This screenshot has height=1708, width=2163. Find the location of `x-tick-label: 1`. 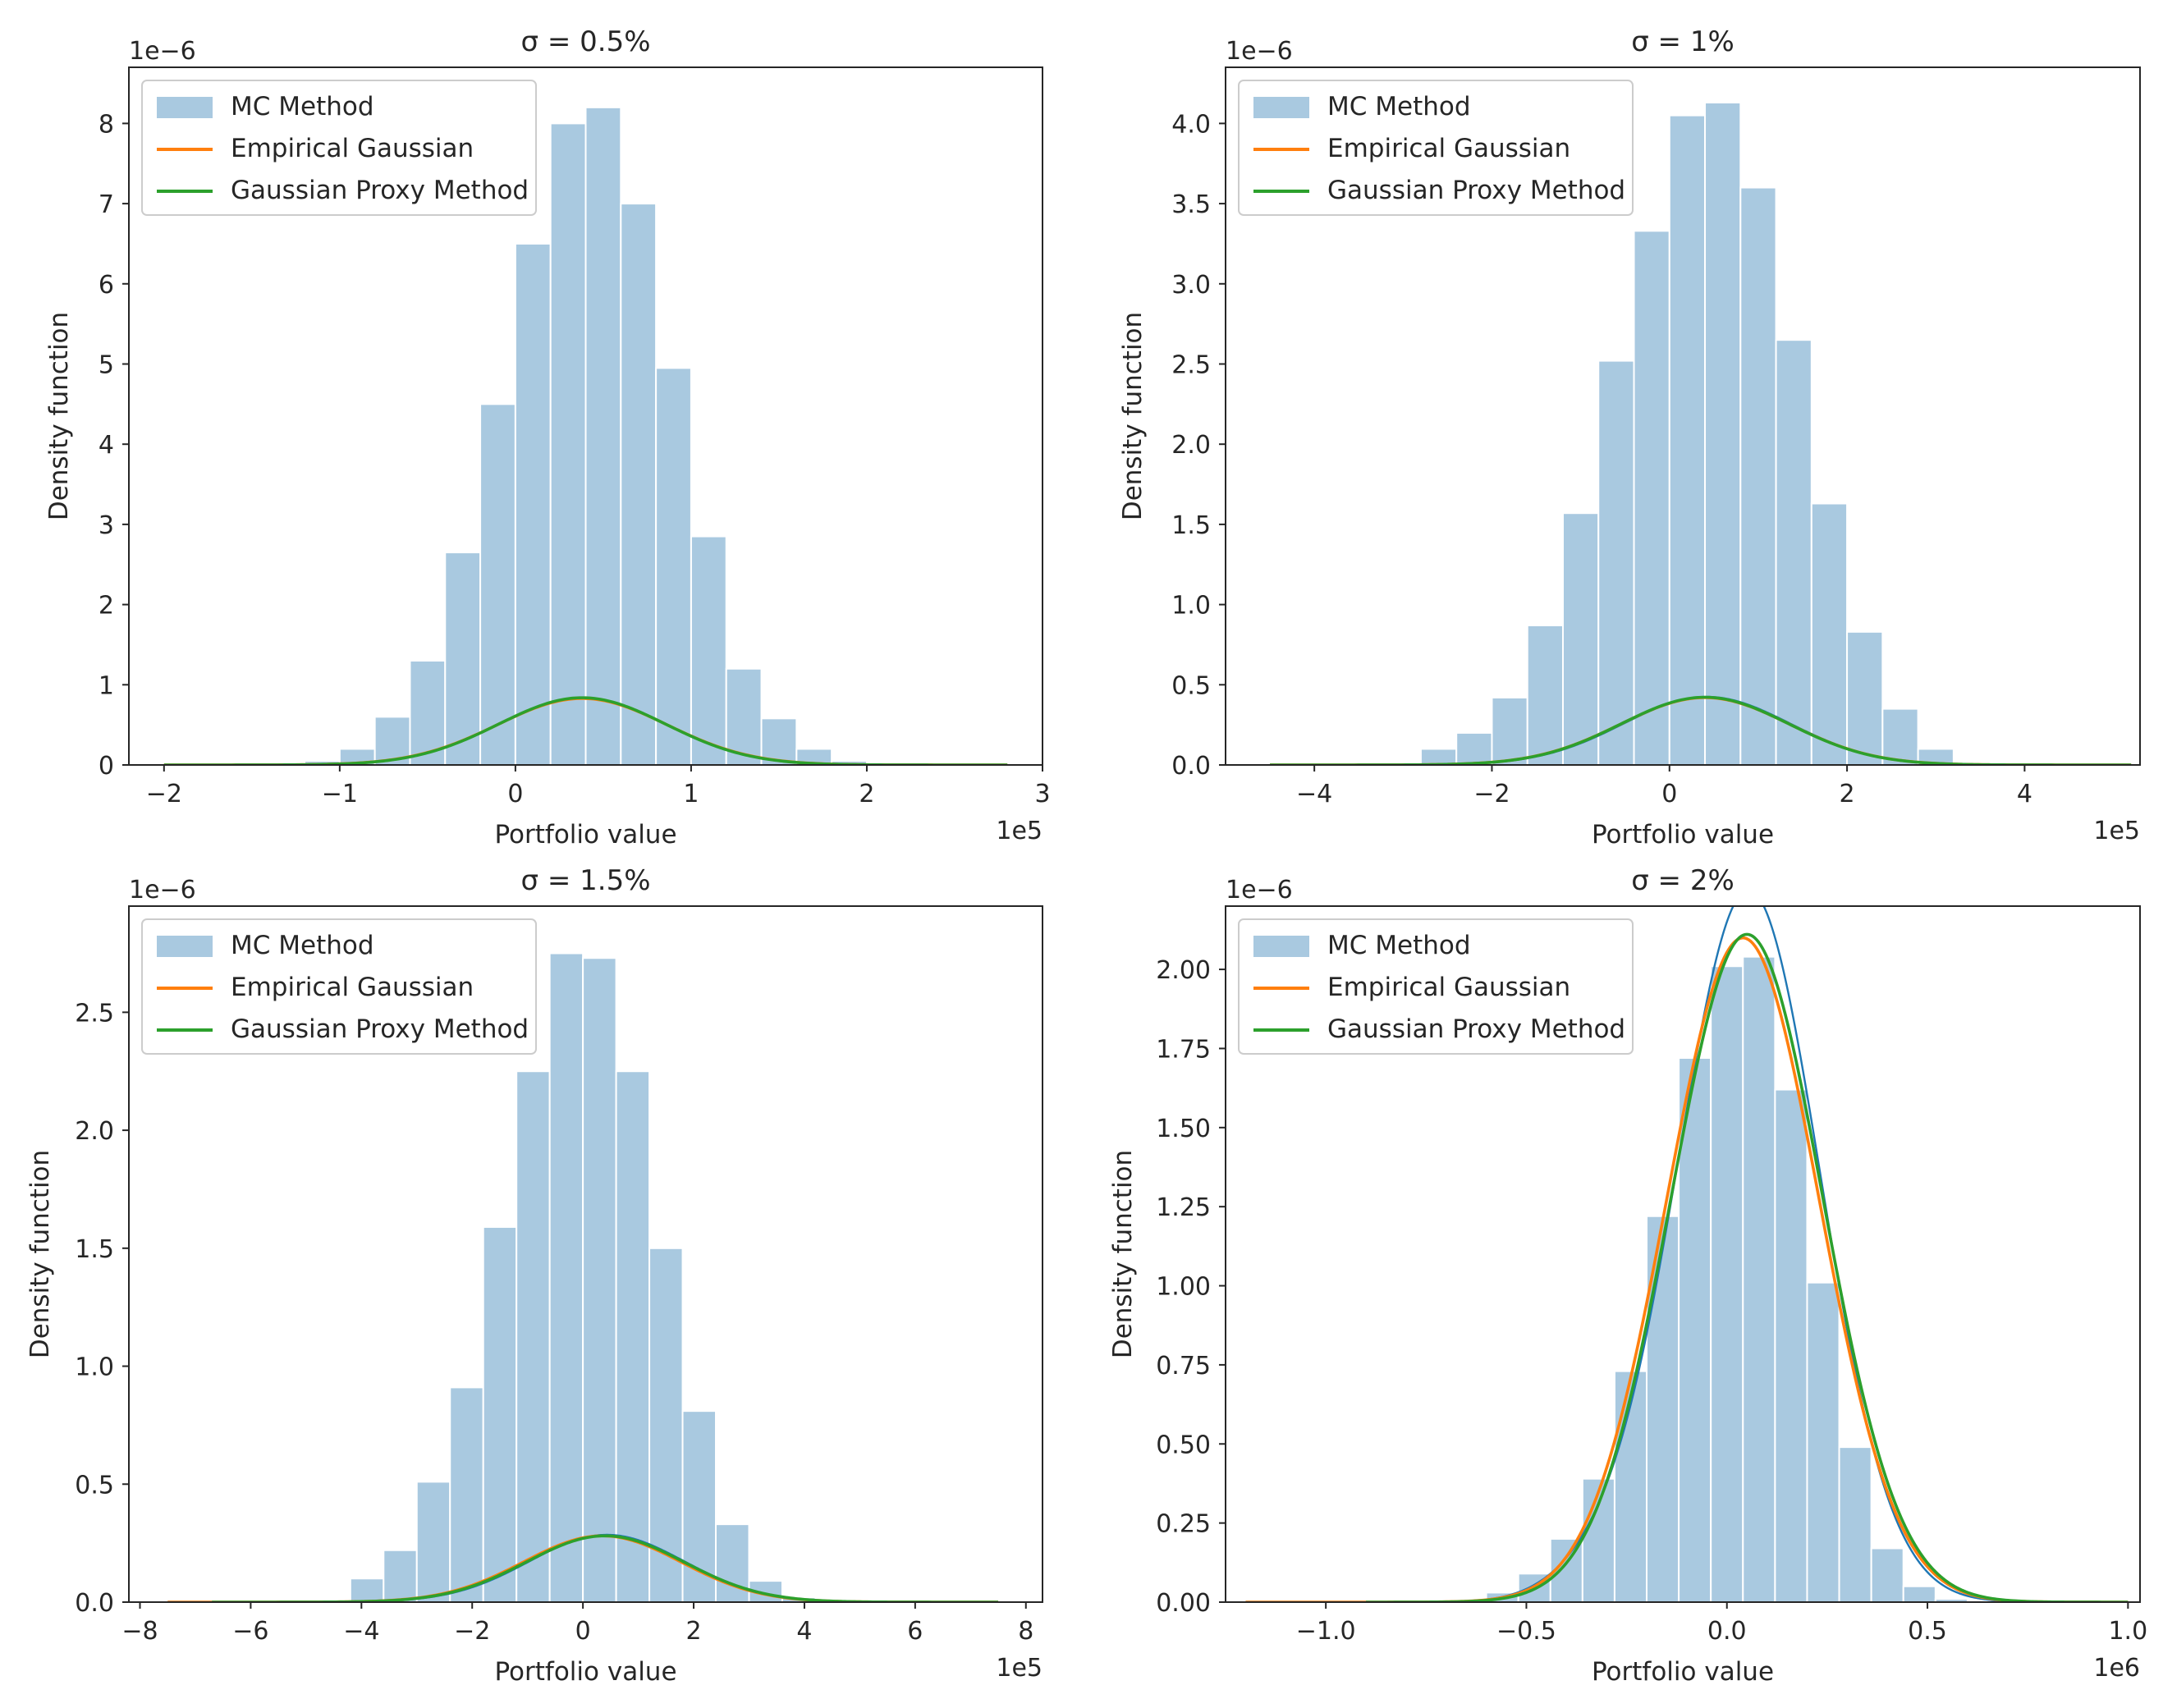

x-tick-label: 1 is located at coordinates (691, 794).